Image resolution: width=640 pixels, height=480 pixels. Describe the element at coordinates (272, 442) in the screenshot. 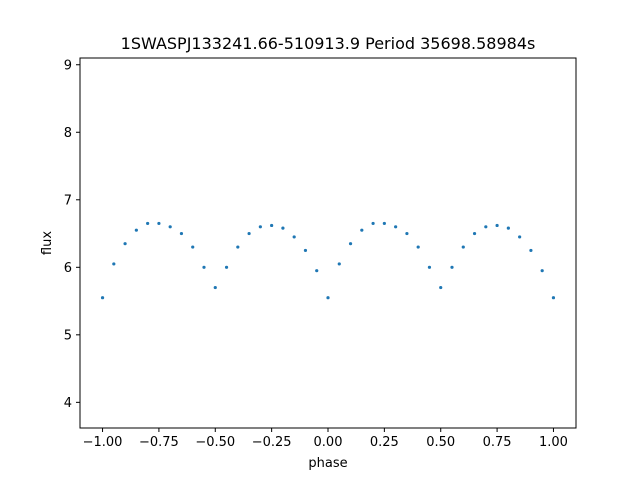

I see `x-tick-label: −0.25` at that location.